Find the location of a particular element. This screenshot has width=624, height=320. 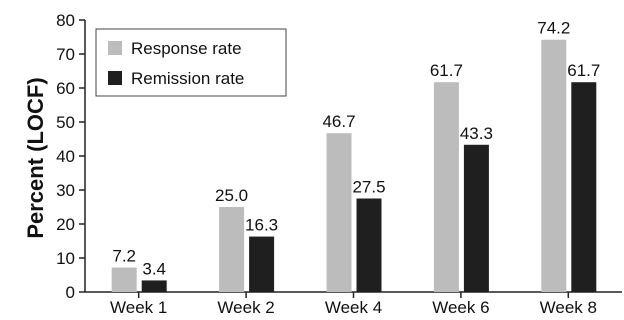

value-label-response: 74.2 is located at coordinates (553, 28).